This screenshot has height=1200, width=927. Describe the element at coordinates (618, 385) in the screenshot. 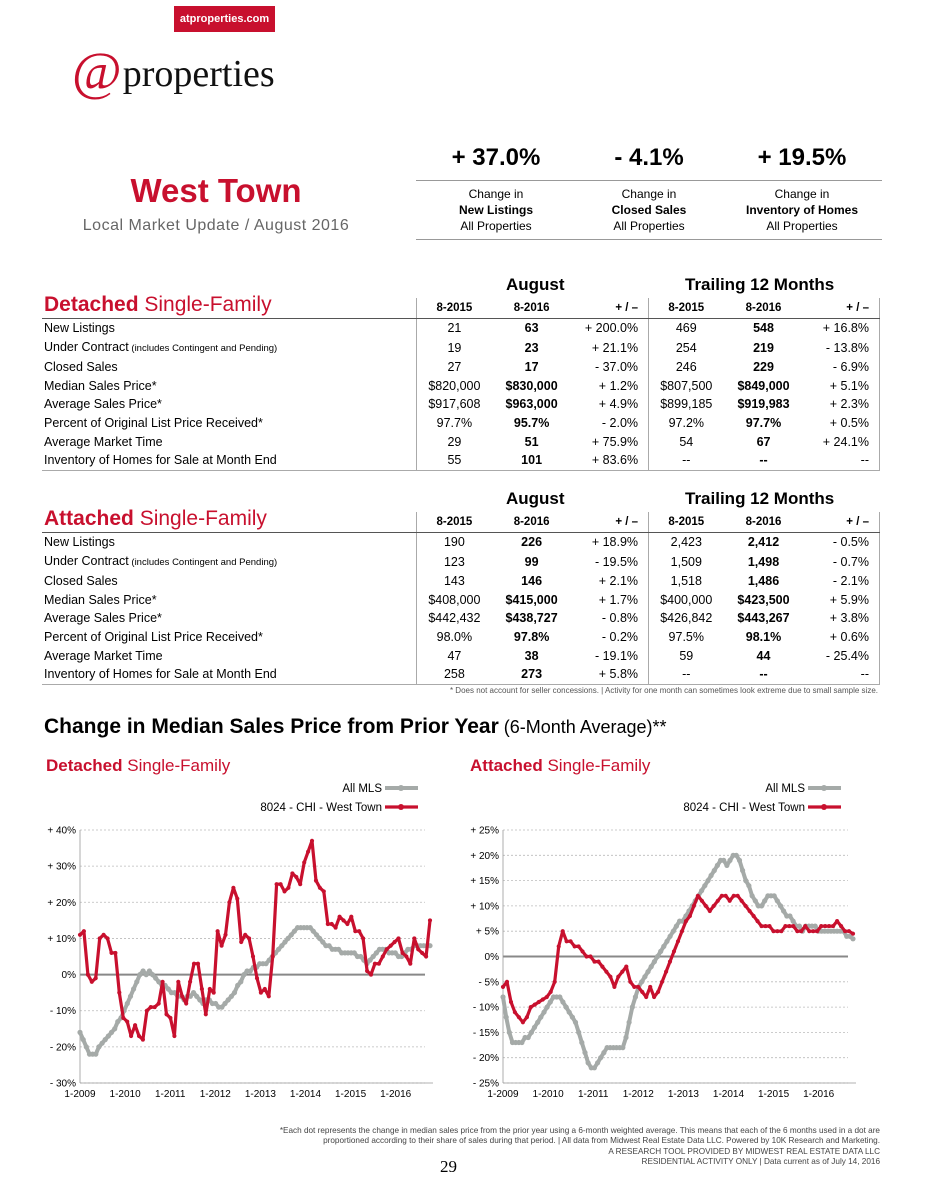

I see `table-cell: + 1.2%` at that location.